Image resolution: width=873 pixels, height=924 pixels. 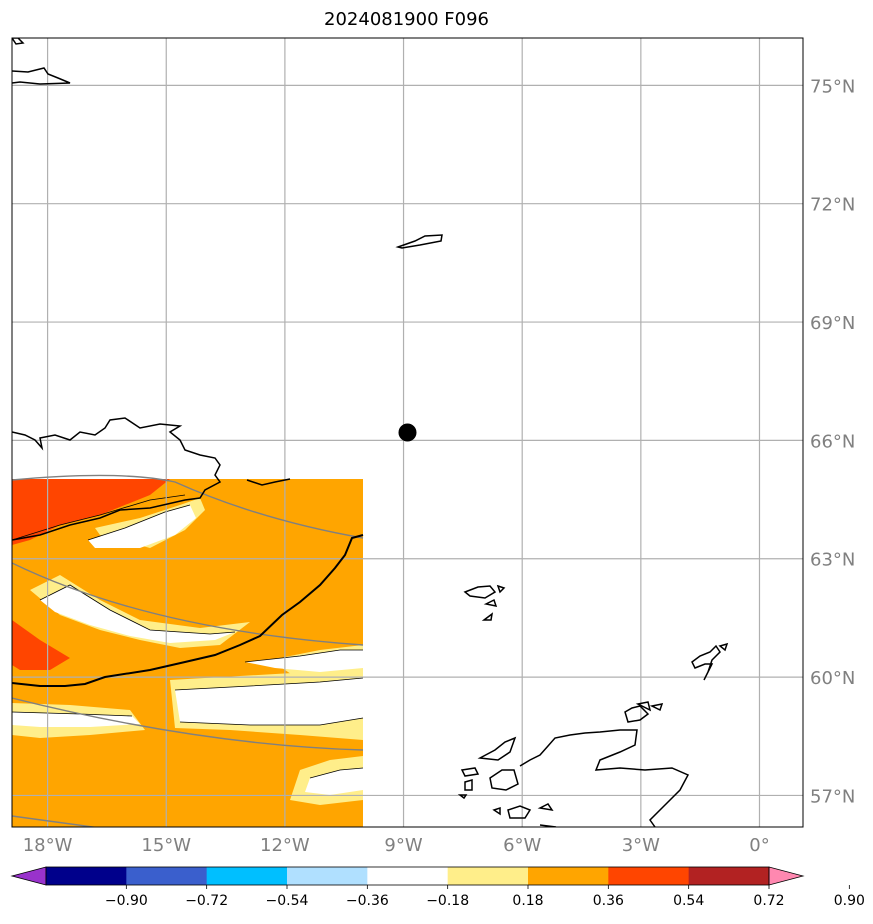 I want to click on lon-tick-label: 9°W, so click(x=403, y=845).